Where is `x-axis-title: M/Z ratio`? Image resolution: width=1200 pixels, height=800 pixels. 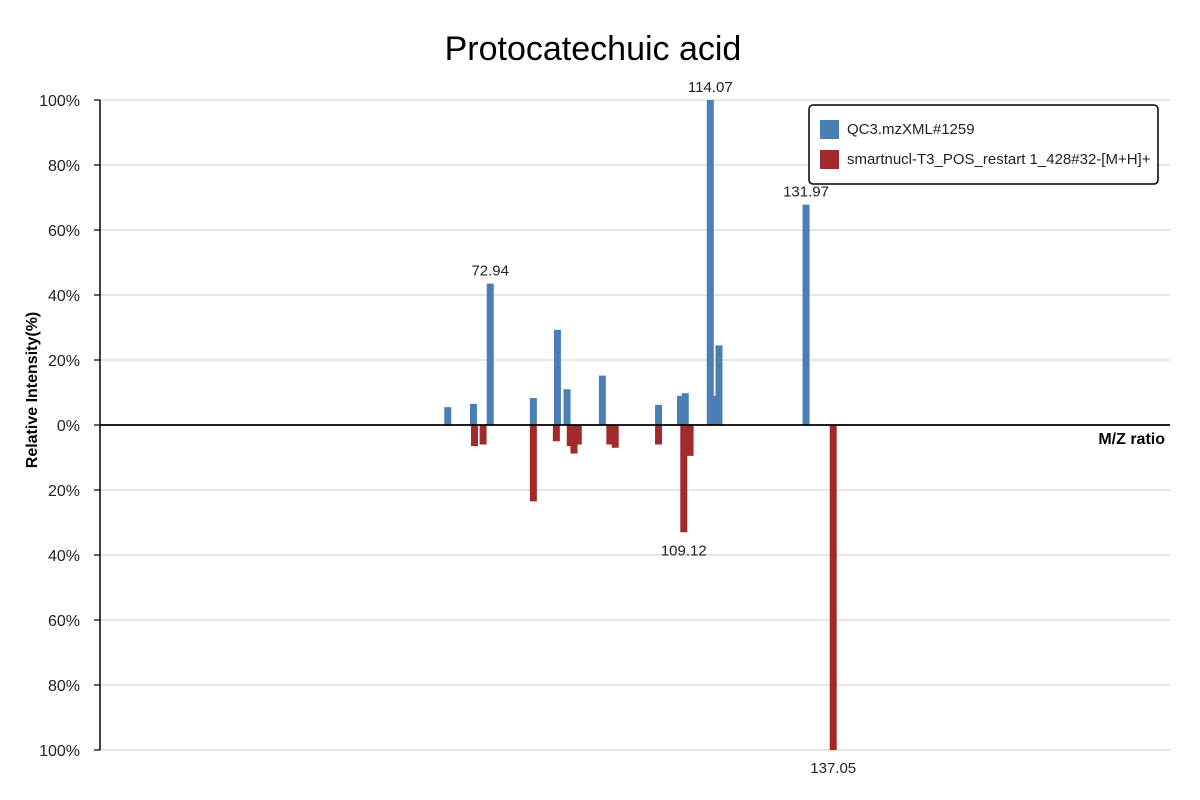 x-axis-title: M/Z ratio is located at coordinates (1131, 439).